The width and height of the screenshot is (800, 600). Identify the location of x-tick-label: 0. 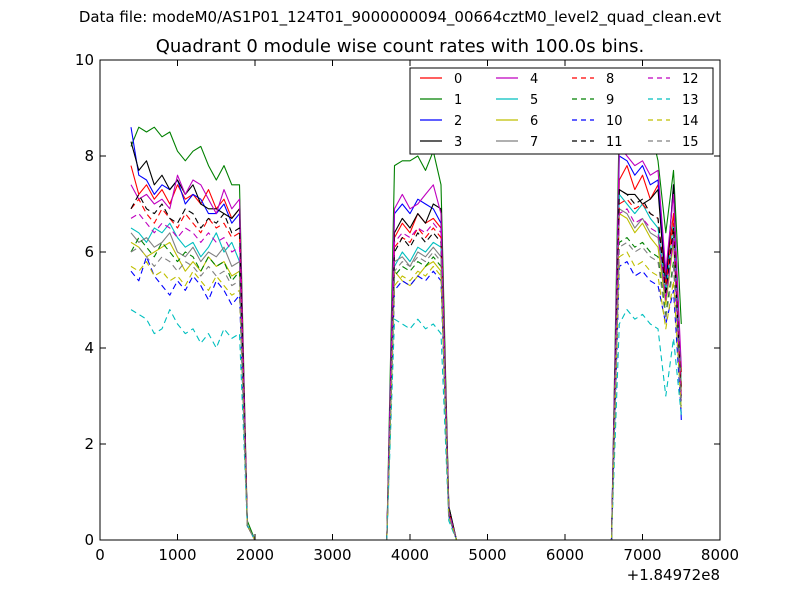
(100, 555).